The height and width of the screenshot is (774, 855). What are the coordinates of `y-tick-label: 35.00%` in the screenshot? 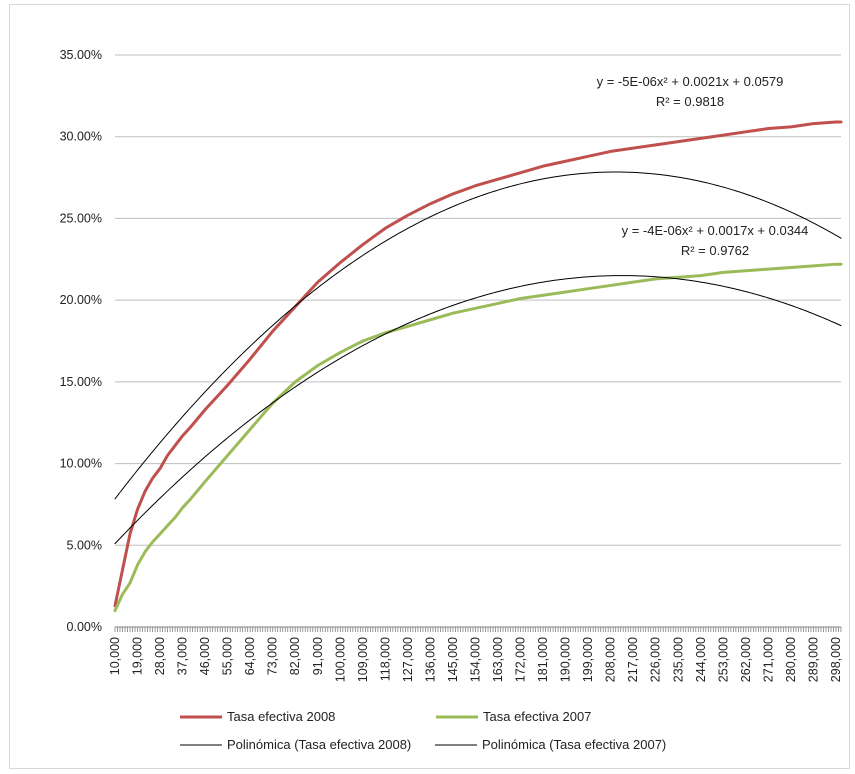 It's located at (81, 55).